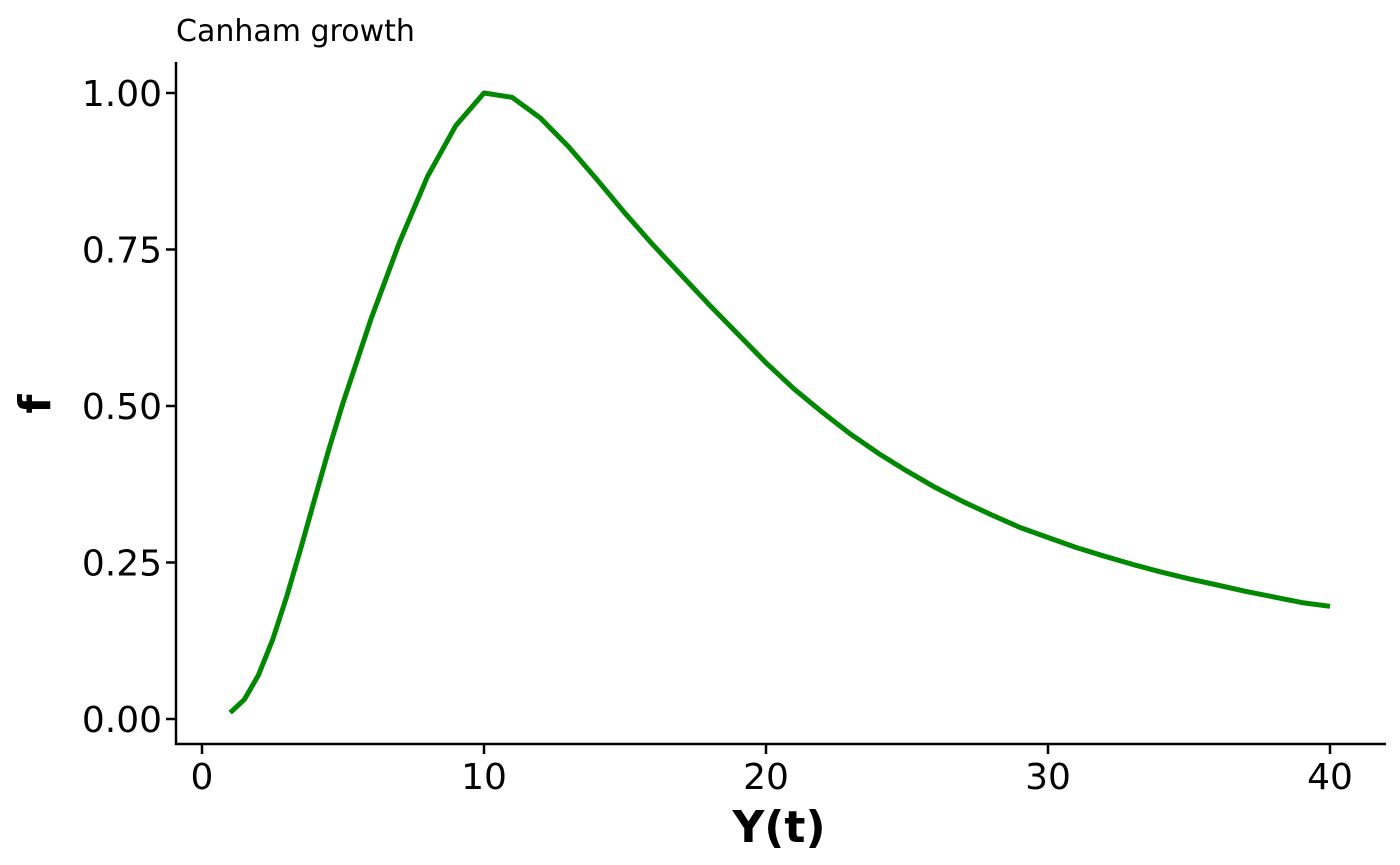  Describe the element at coordinates (1330, 777) in the screenshot. I see `x-tick-label: 40` at that location.